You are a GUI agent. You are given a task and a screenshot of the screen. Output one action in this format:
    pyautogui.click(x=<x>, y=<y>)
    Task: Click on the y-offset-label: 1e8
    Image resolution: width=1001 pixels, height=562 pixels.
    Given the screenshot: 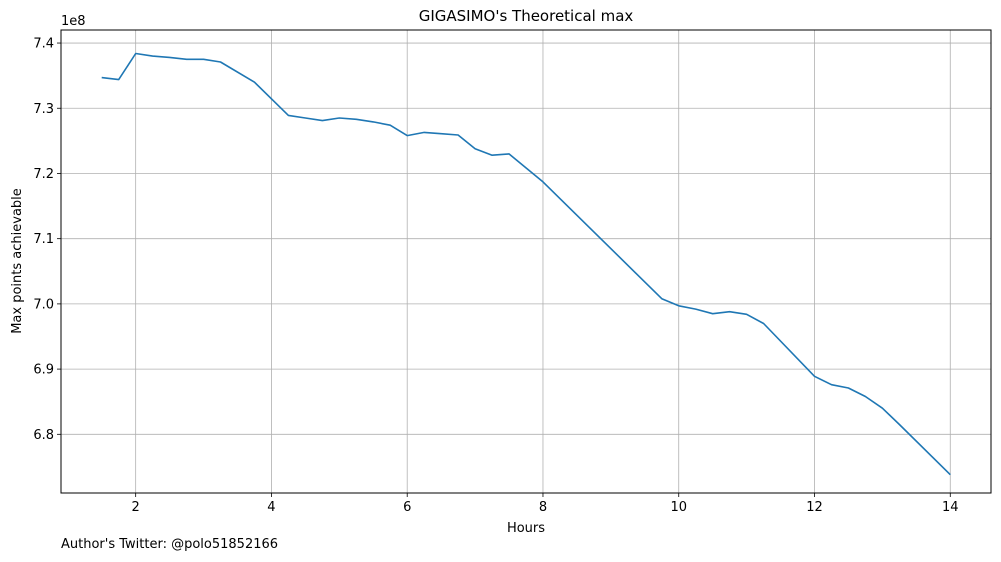 What is the action you would take?
    pyautogui.click(x=73, y=21)
    